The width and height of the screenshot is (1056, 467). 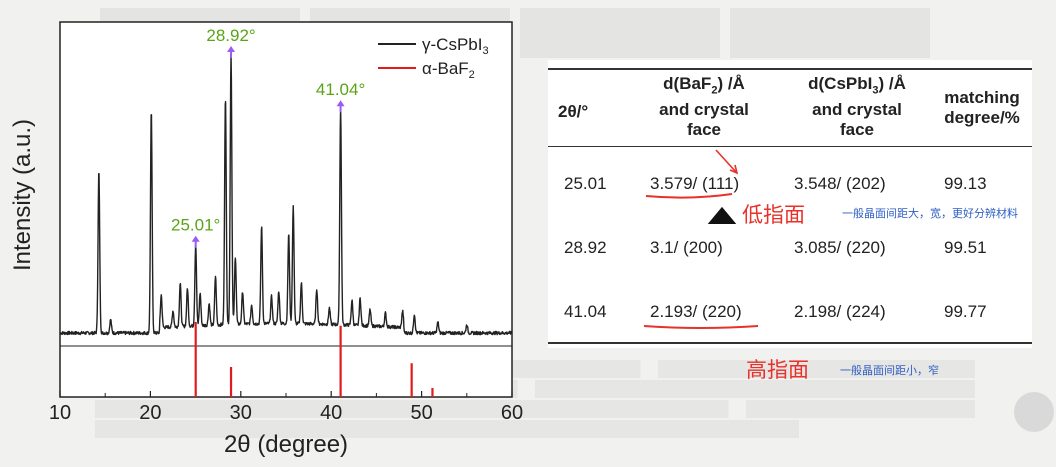 What do you see at coordinates (573, 111) in the screenshot?
I see `header-2theta: 2θ/°` at bounding box center [573, 111].